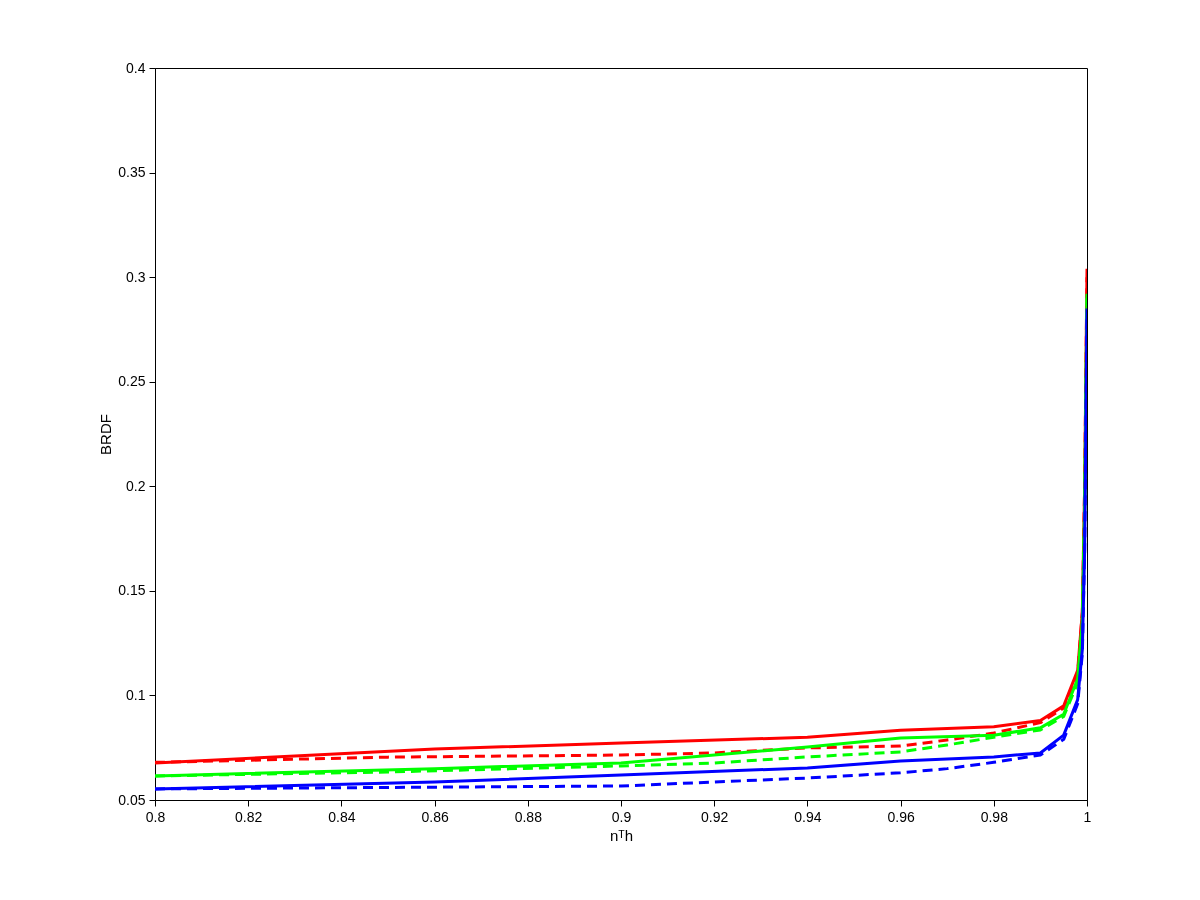  Describe the element at coordinates (994, 816) in the screenshot. I see `x-tick-label: 0.98` at that location.